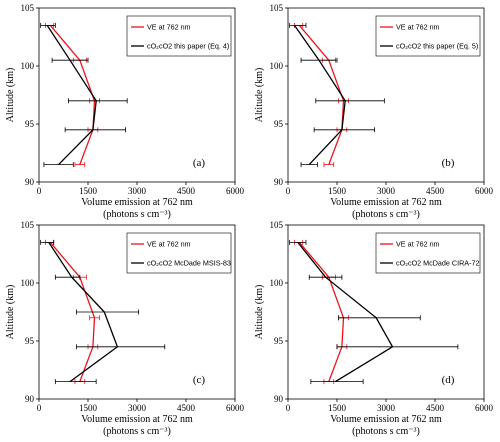 This screenshot has height=442, width=500. What do you see at coordinates (189, 263) in the screenshot?
I see `legend-entry: cO₂cO2 McDade MSIS-83` at bounding box center [189, 263].